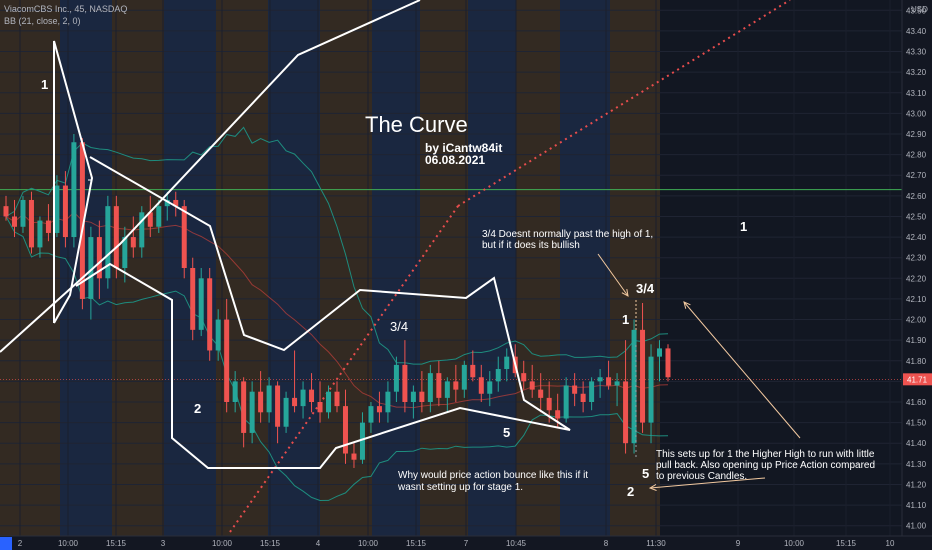  What do you see at coordinates (630, 491) in the screenshot?
I see `label-2-right: 2` at bounding box center [630, 491].